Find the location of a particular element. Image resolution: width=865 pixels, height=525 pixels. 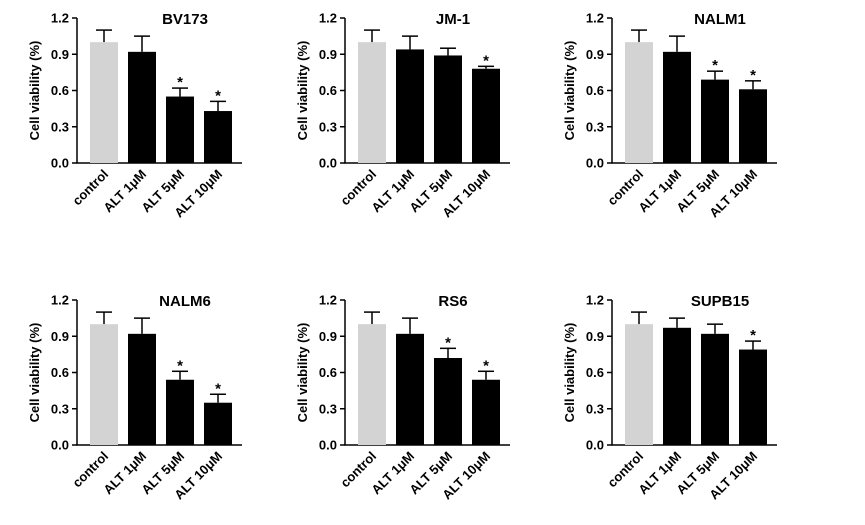

chart-title: SUPB15 is located at coordinates (720, 301).